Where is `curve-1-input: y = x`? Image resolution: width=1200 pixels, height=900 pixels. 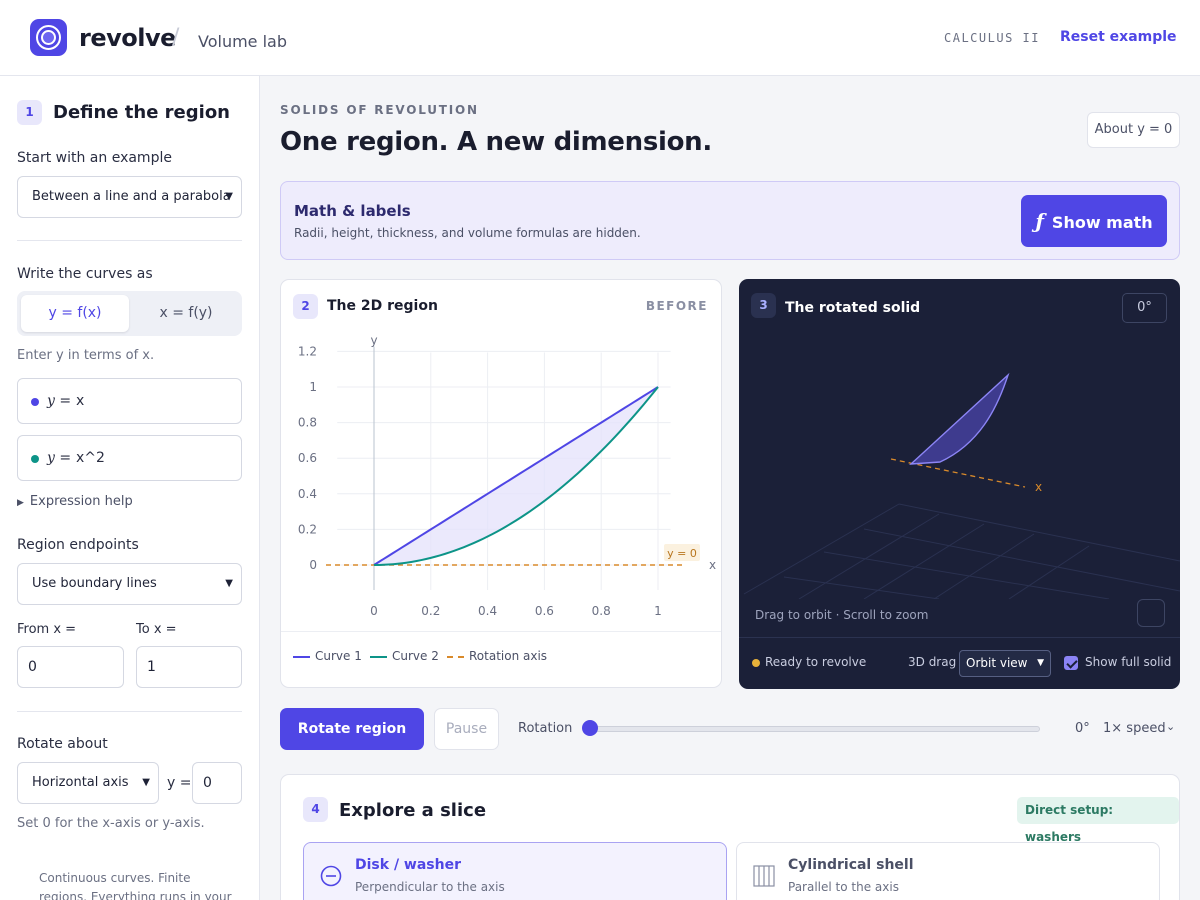
curve-1-input: y = x is located at coordinates (129, 401).